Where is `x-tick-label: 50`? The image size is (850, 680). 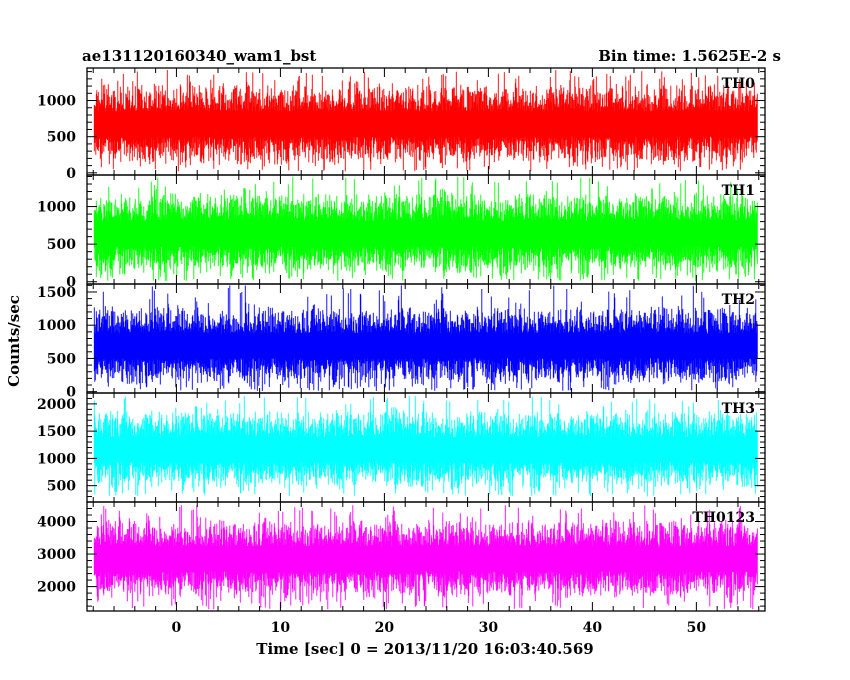 x-tick-label: 50 is located at coordinates (697, 628).